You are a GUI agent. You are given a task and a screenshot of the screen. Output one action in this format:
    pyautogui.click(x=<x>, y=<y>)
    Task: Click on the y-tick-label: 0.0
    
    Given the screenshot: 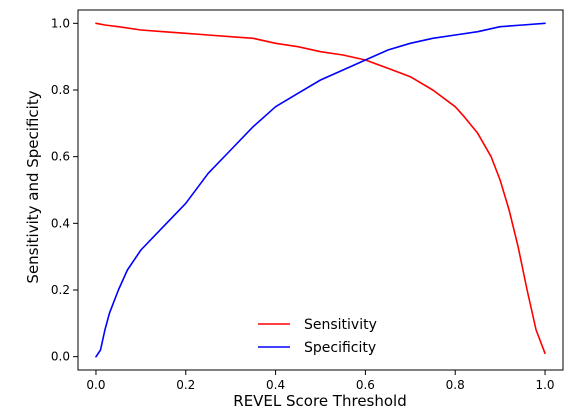 What is the action you would take?
    pyautogui.click(x=60, y=357)
    